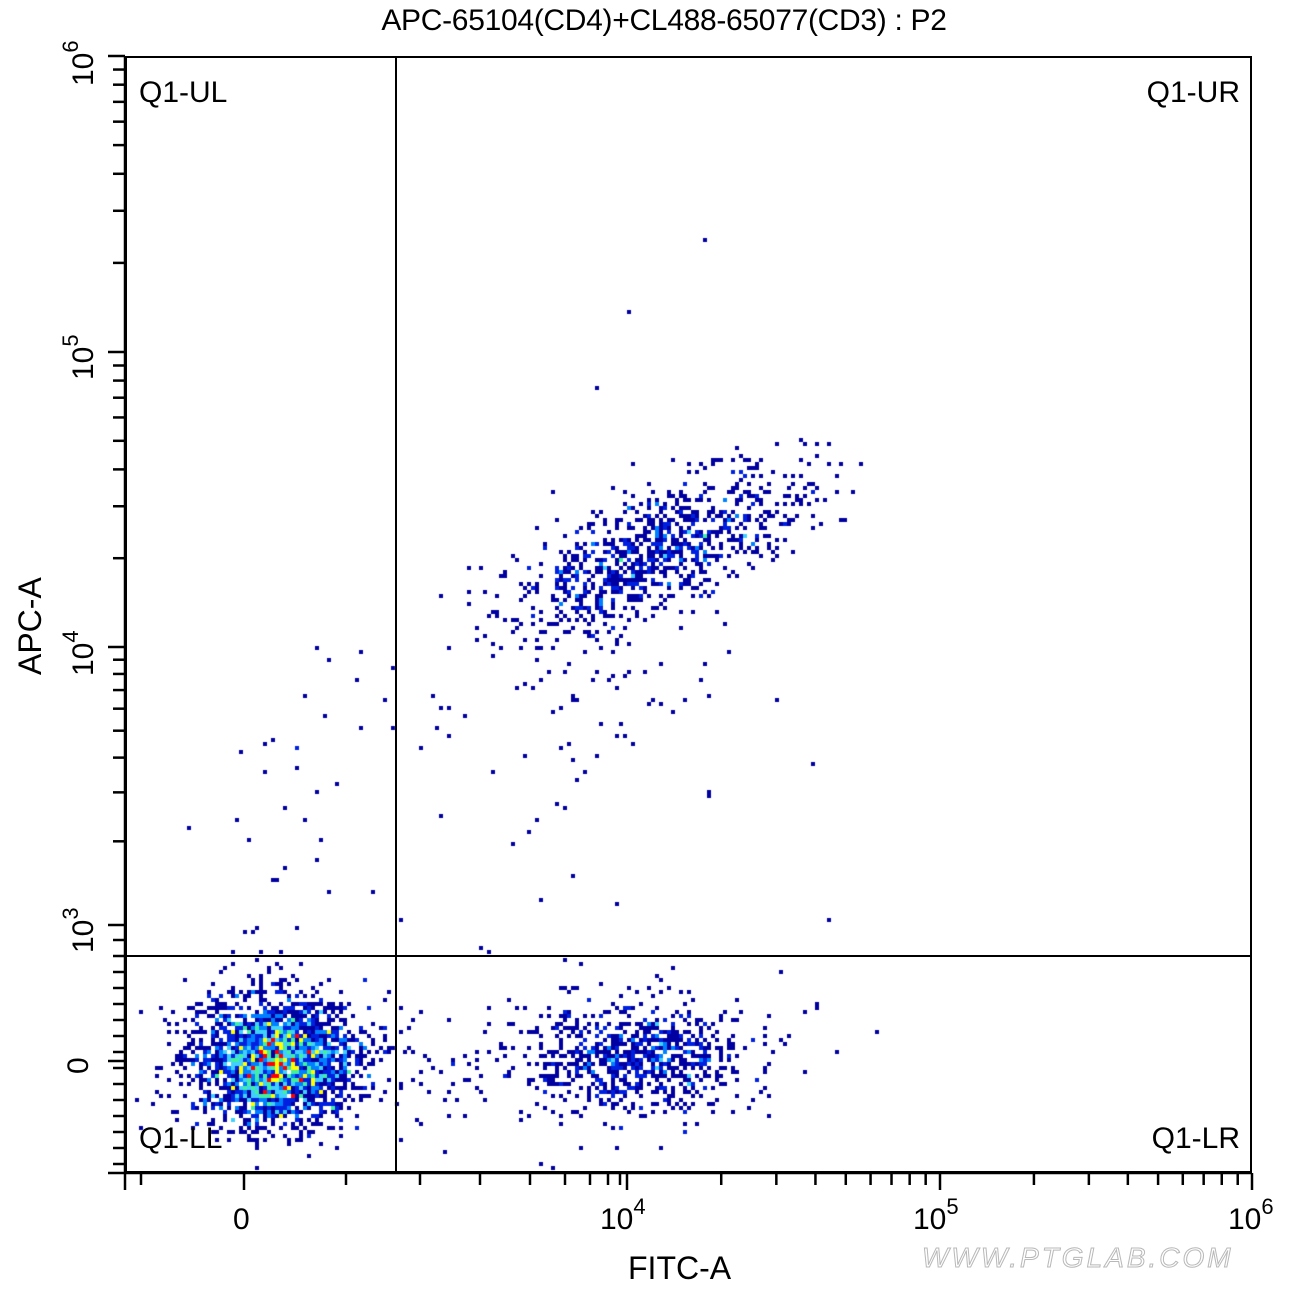 The width and height of the screenshot is (1300, 1290). What do you see at coordinates (79, 357) in the screenshot?
I see `y-tick-1e5: 10⁵` at bounding box center [79, 357].